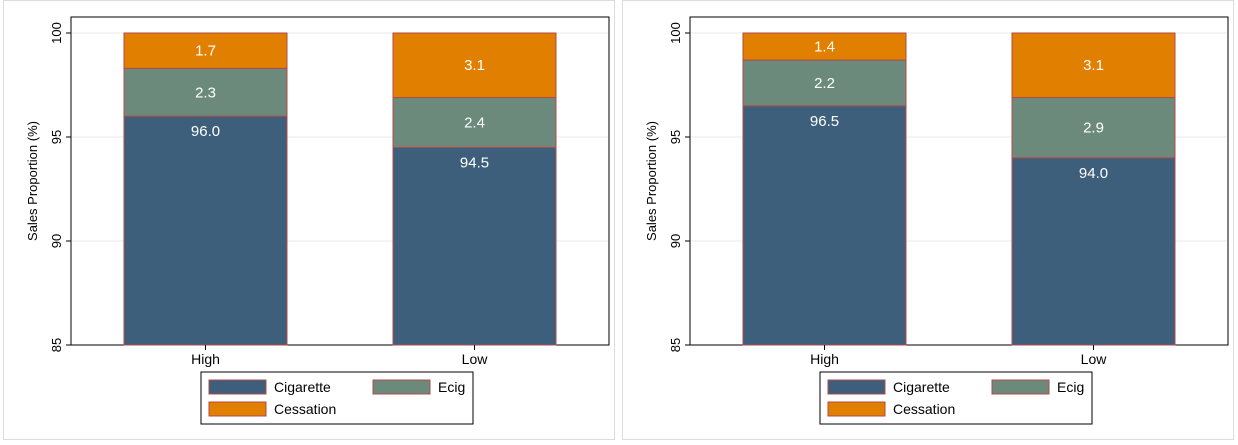 Image resolution: width=1238 pixels, height=445 pixels. What do you see at coordinates (205, 131) in the screenshot?
I see `bar-value-label: 96.0` at bounding box center [205, 131].